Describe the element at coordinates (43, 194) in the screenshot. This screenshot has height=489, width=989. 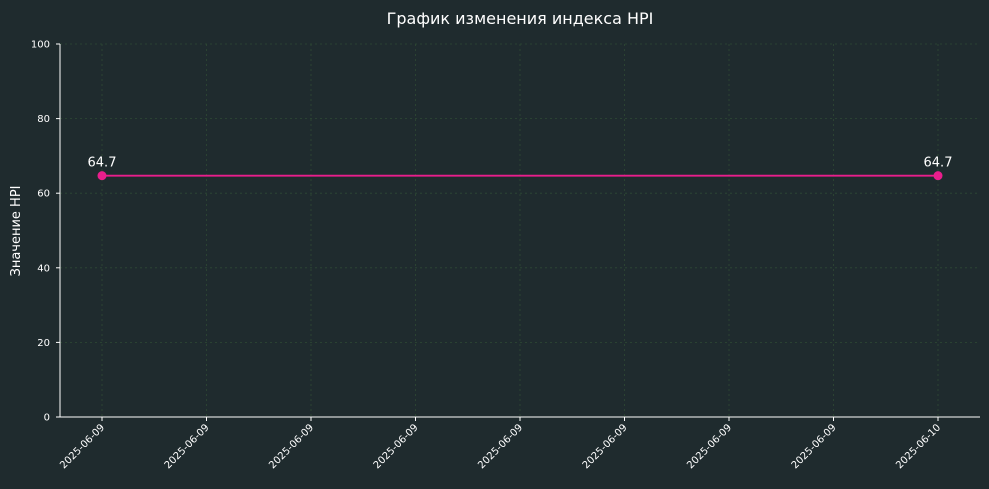
I see `y-tick-label: 60` at that location.